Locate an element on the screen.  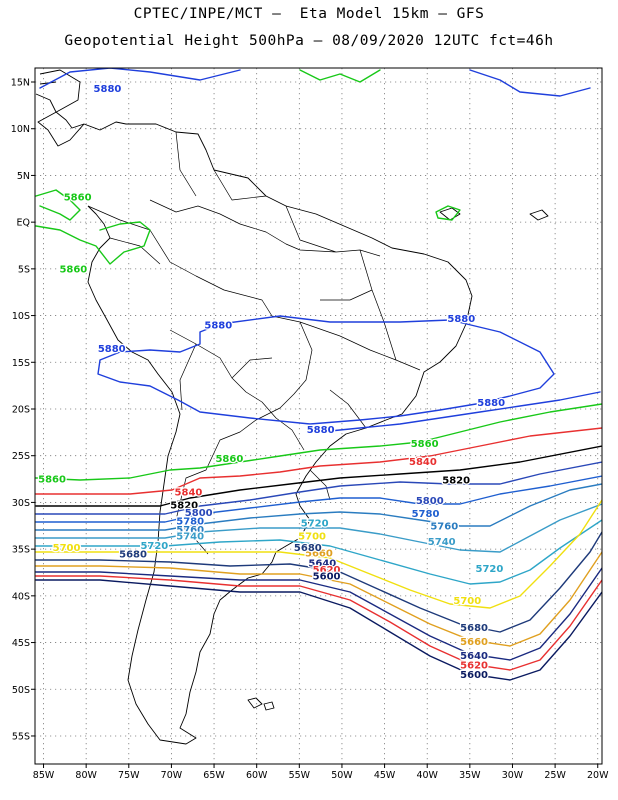
y-tick-label: 5N is located at coordinates (23, 176).